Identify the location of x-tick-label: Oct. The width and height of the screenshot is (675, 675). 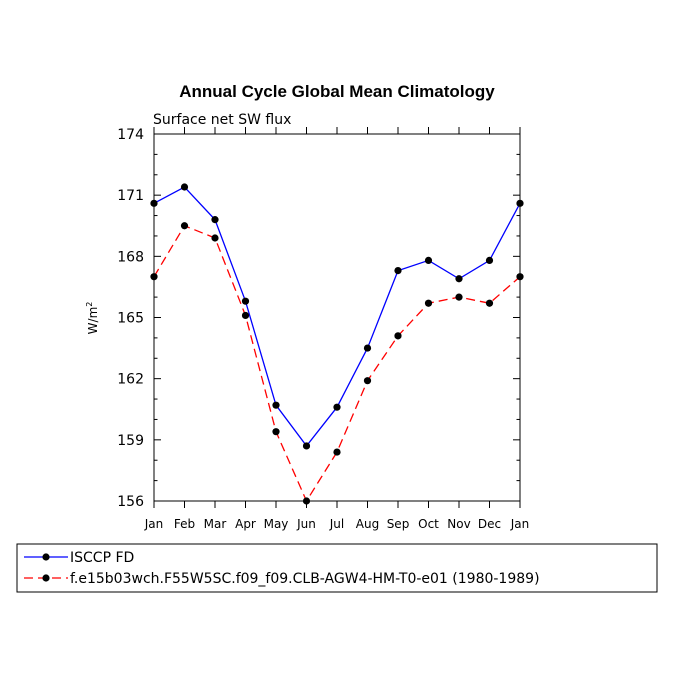
(428, 524).